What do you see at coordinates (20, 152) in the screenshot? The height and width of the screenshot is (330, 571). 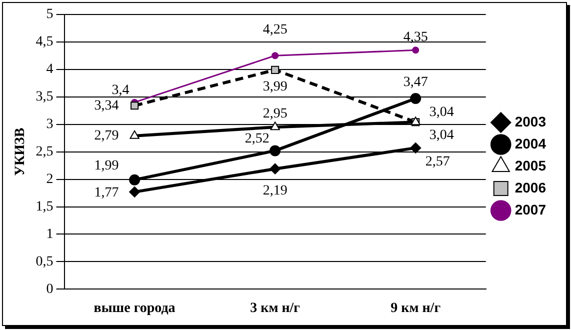 I see `y-axis-title: УКИЗВ` at bounding box center [20, 152].